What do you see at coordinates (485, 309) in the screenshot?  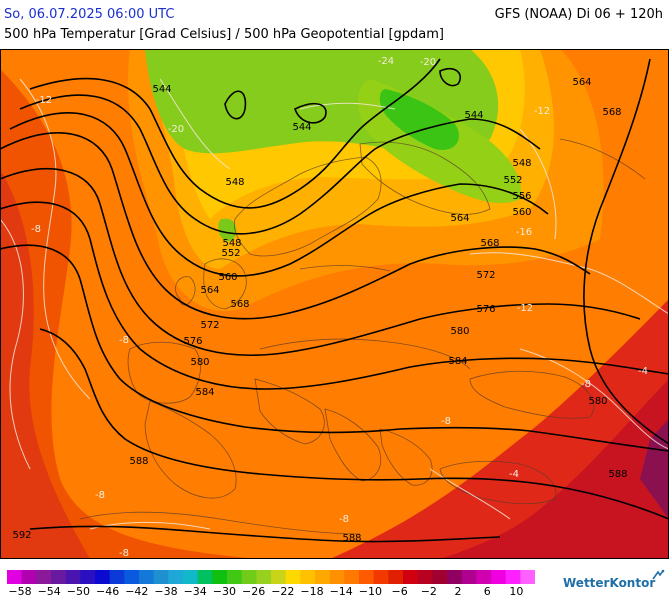 I see `gpdam-label: 576` at bounding box center [485, 309].